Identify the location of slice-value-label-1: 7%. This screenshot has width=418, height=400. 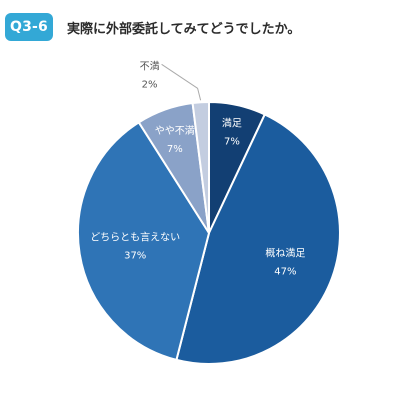
(232, 142).